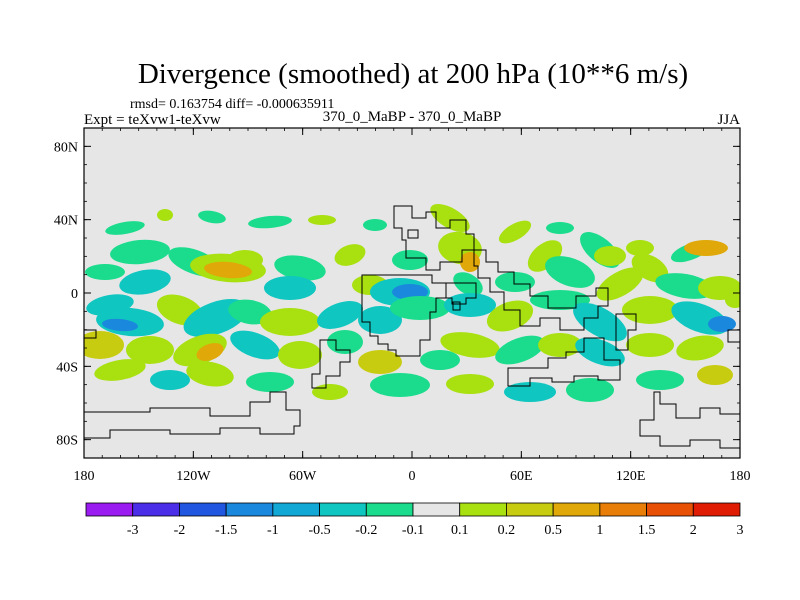 This screenshot has height=600, width=800. What do you see at coordinates (180, 530) in the screenshot?
I see `colorbar-label: -2` at bounding box center [180, 530].